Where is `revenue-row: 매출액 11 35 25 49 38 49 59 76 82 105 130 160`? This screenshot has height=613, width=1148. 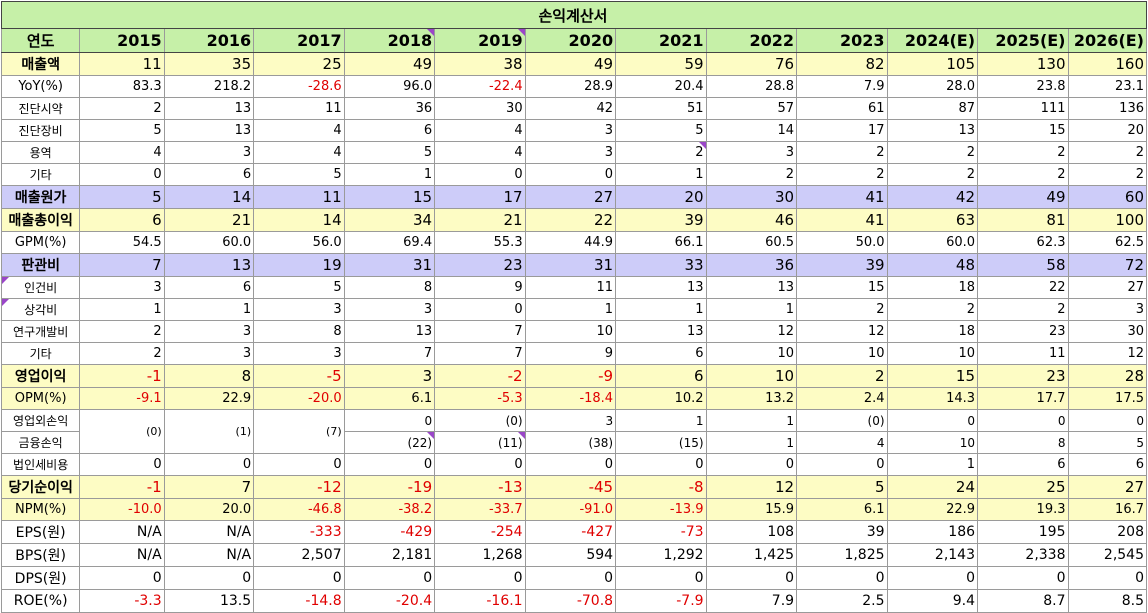 revenue-row: 매출액 11 35 25 49 38 49 59 76 82 105 130 160 is located at coordinates (573, 64).